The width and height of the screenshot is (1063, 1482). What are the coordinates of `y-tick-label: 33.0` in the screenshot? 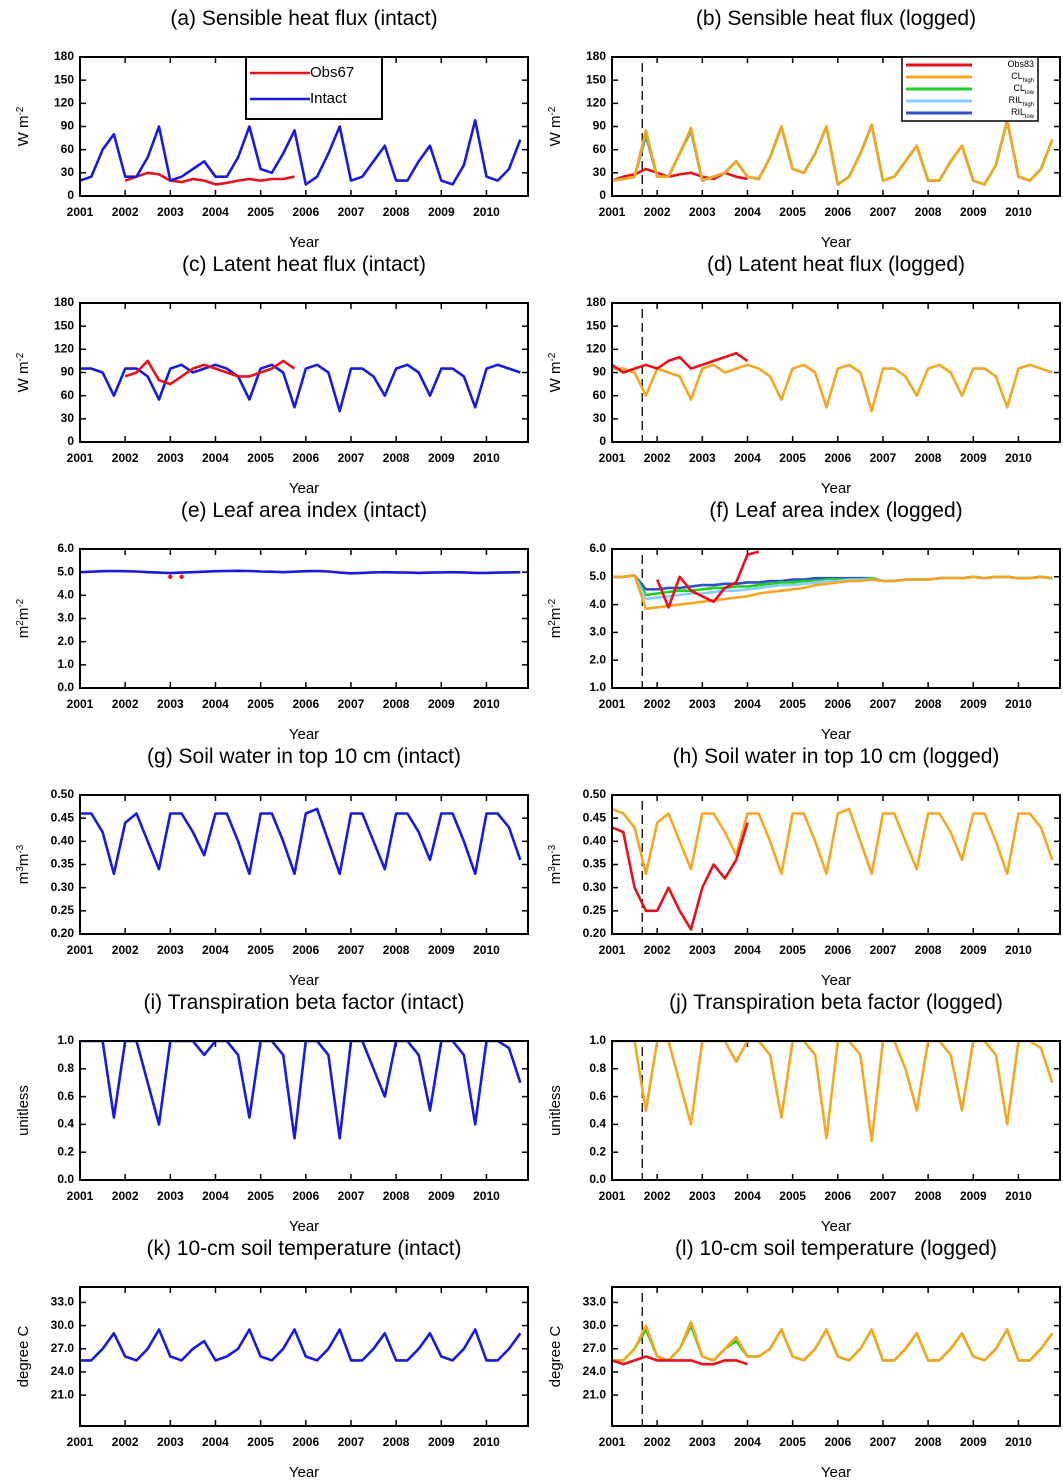 It's located at (63, 1302).